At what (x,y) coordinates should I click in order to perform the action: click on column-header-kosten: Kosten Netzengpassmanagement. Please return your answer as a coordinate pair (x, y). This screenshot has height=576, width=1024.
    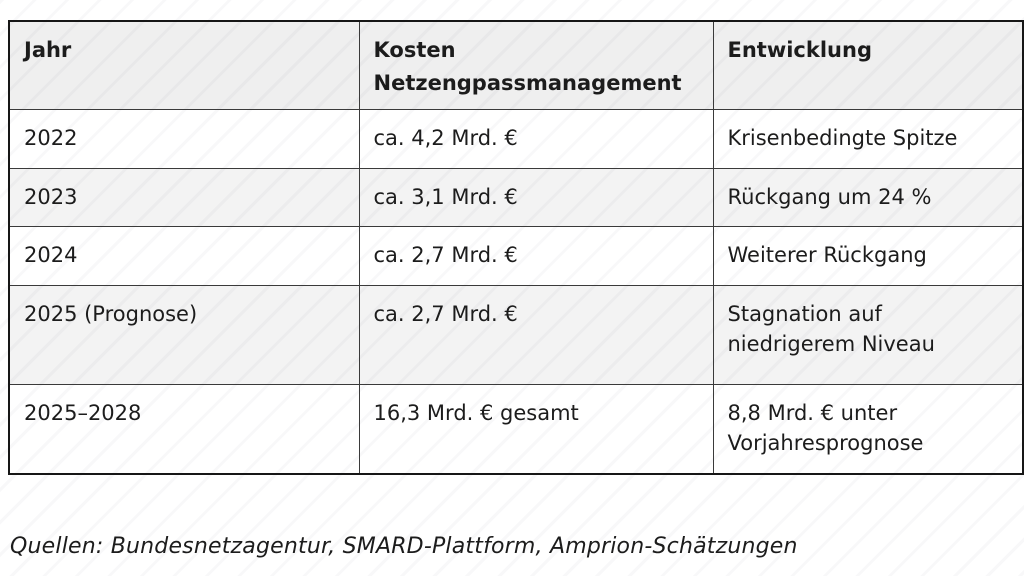
    Looking at the image, I should click on (536, 65).